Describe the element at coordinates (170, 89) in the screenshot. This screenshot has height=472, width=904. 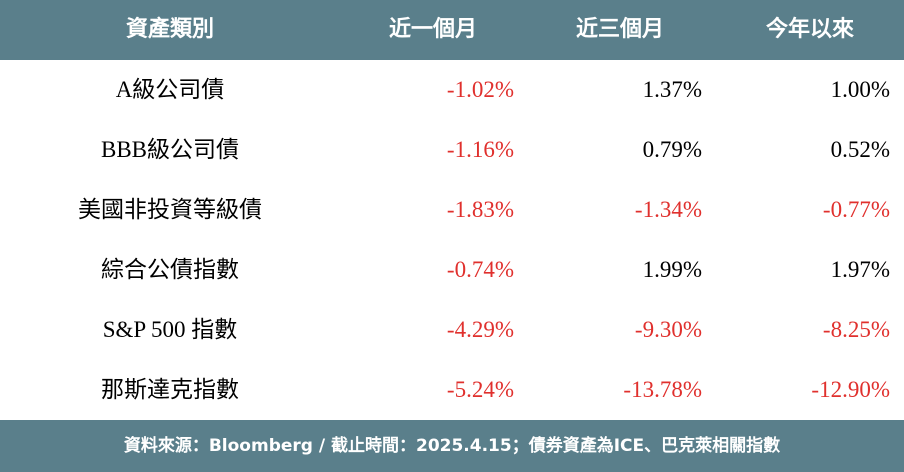
I see `row-label: A級公司債` at that location.